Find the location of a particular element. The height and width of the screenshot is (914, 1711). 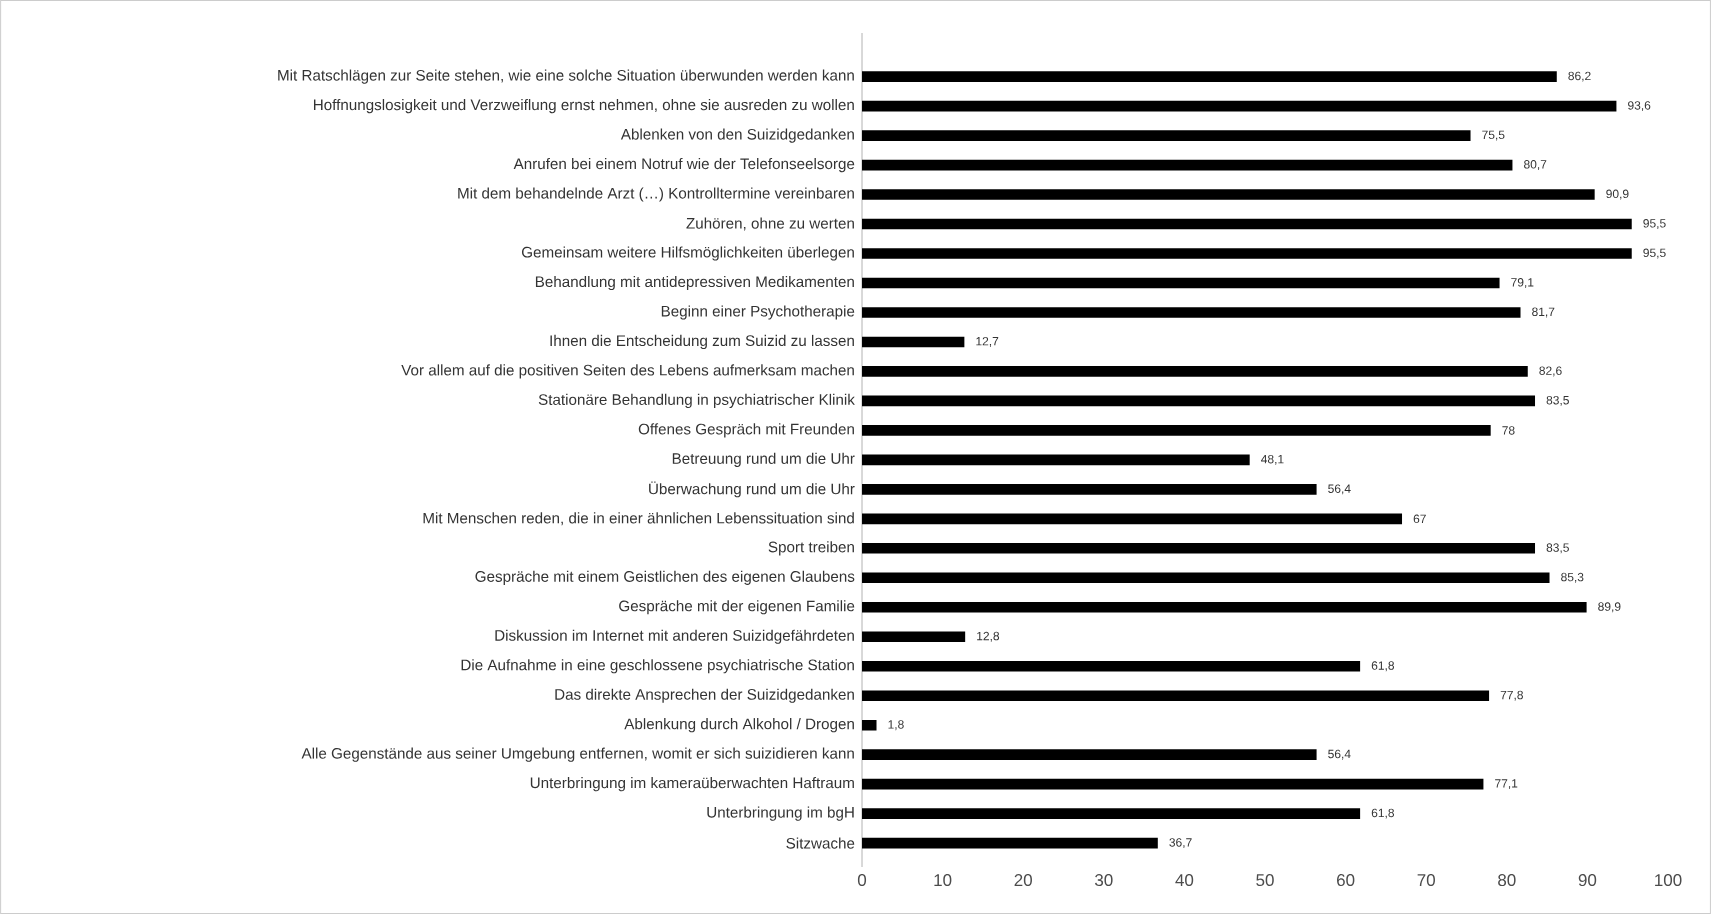

y-tick-label: Mit Ratschlägen zur Seite stehen, wie eine solche Situation überwunden werden kann is located at coordinates (566, 76).